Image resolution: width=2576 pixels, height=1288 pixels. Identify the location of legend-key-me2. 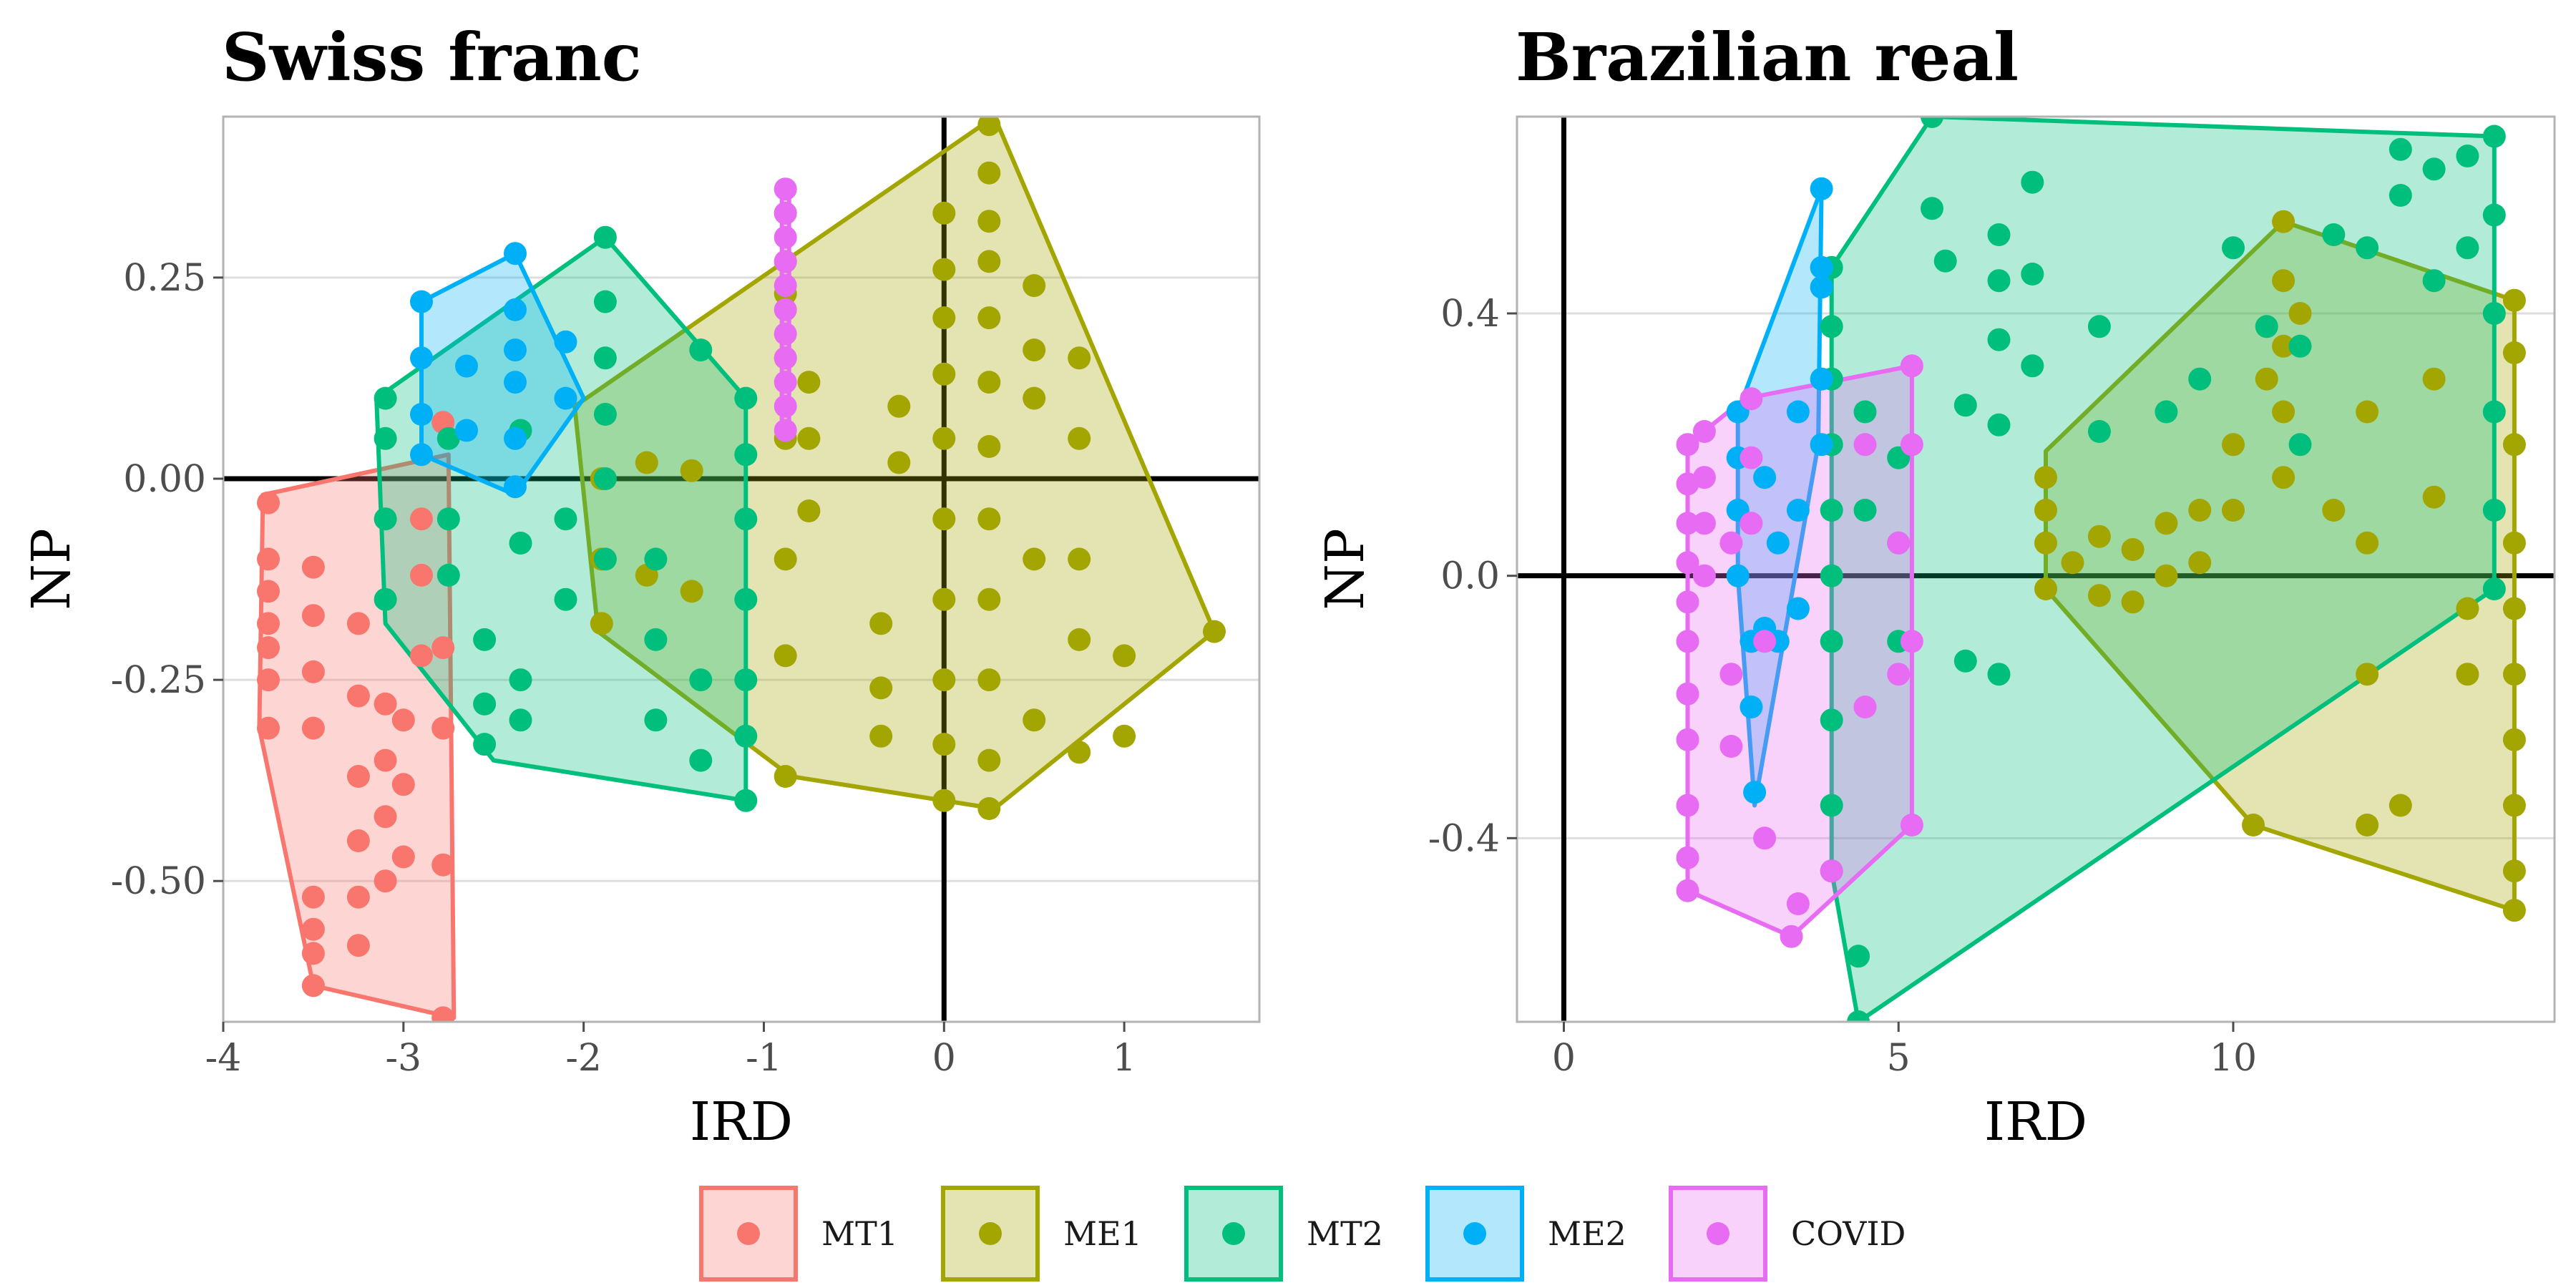
(1474, 1234).